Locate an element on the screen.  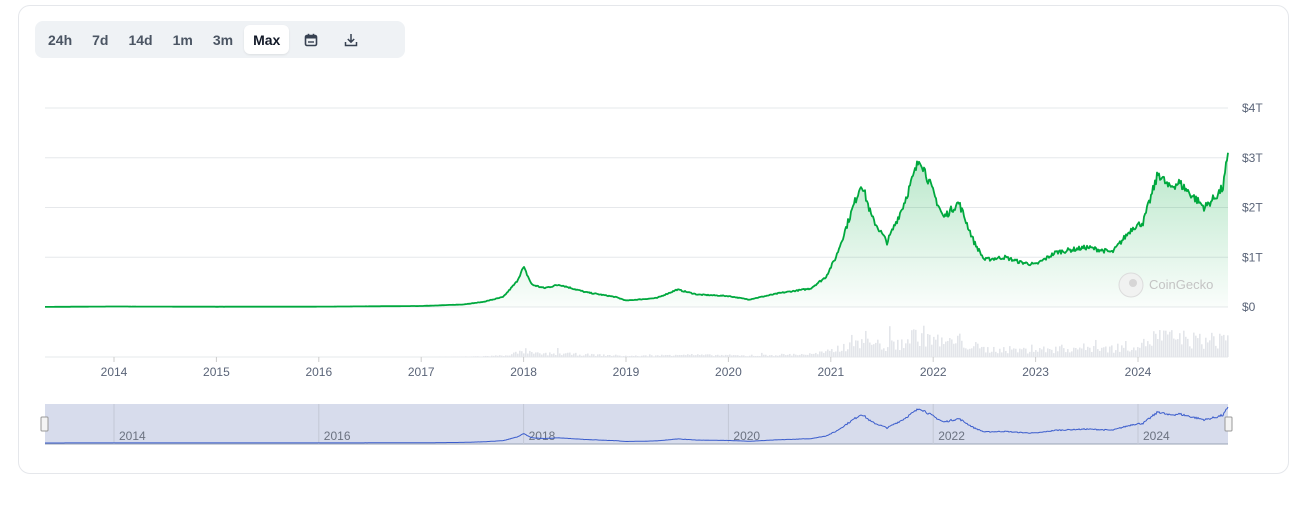
download-button is located at coordinates (351, 39).